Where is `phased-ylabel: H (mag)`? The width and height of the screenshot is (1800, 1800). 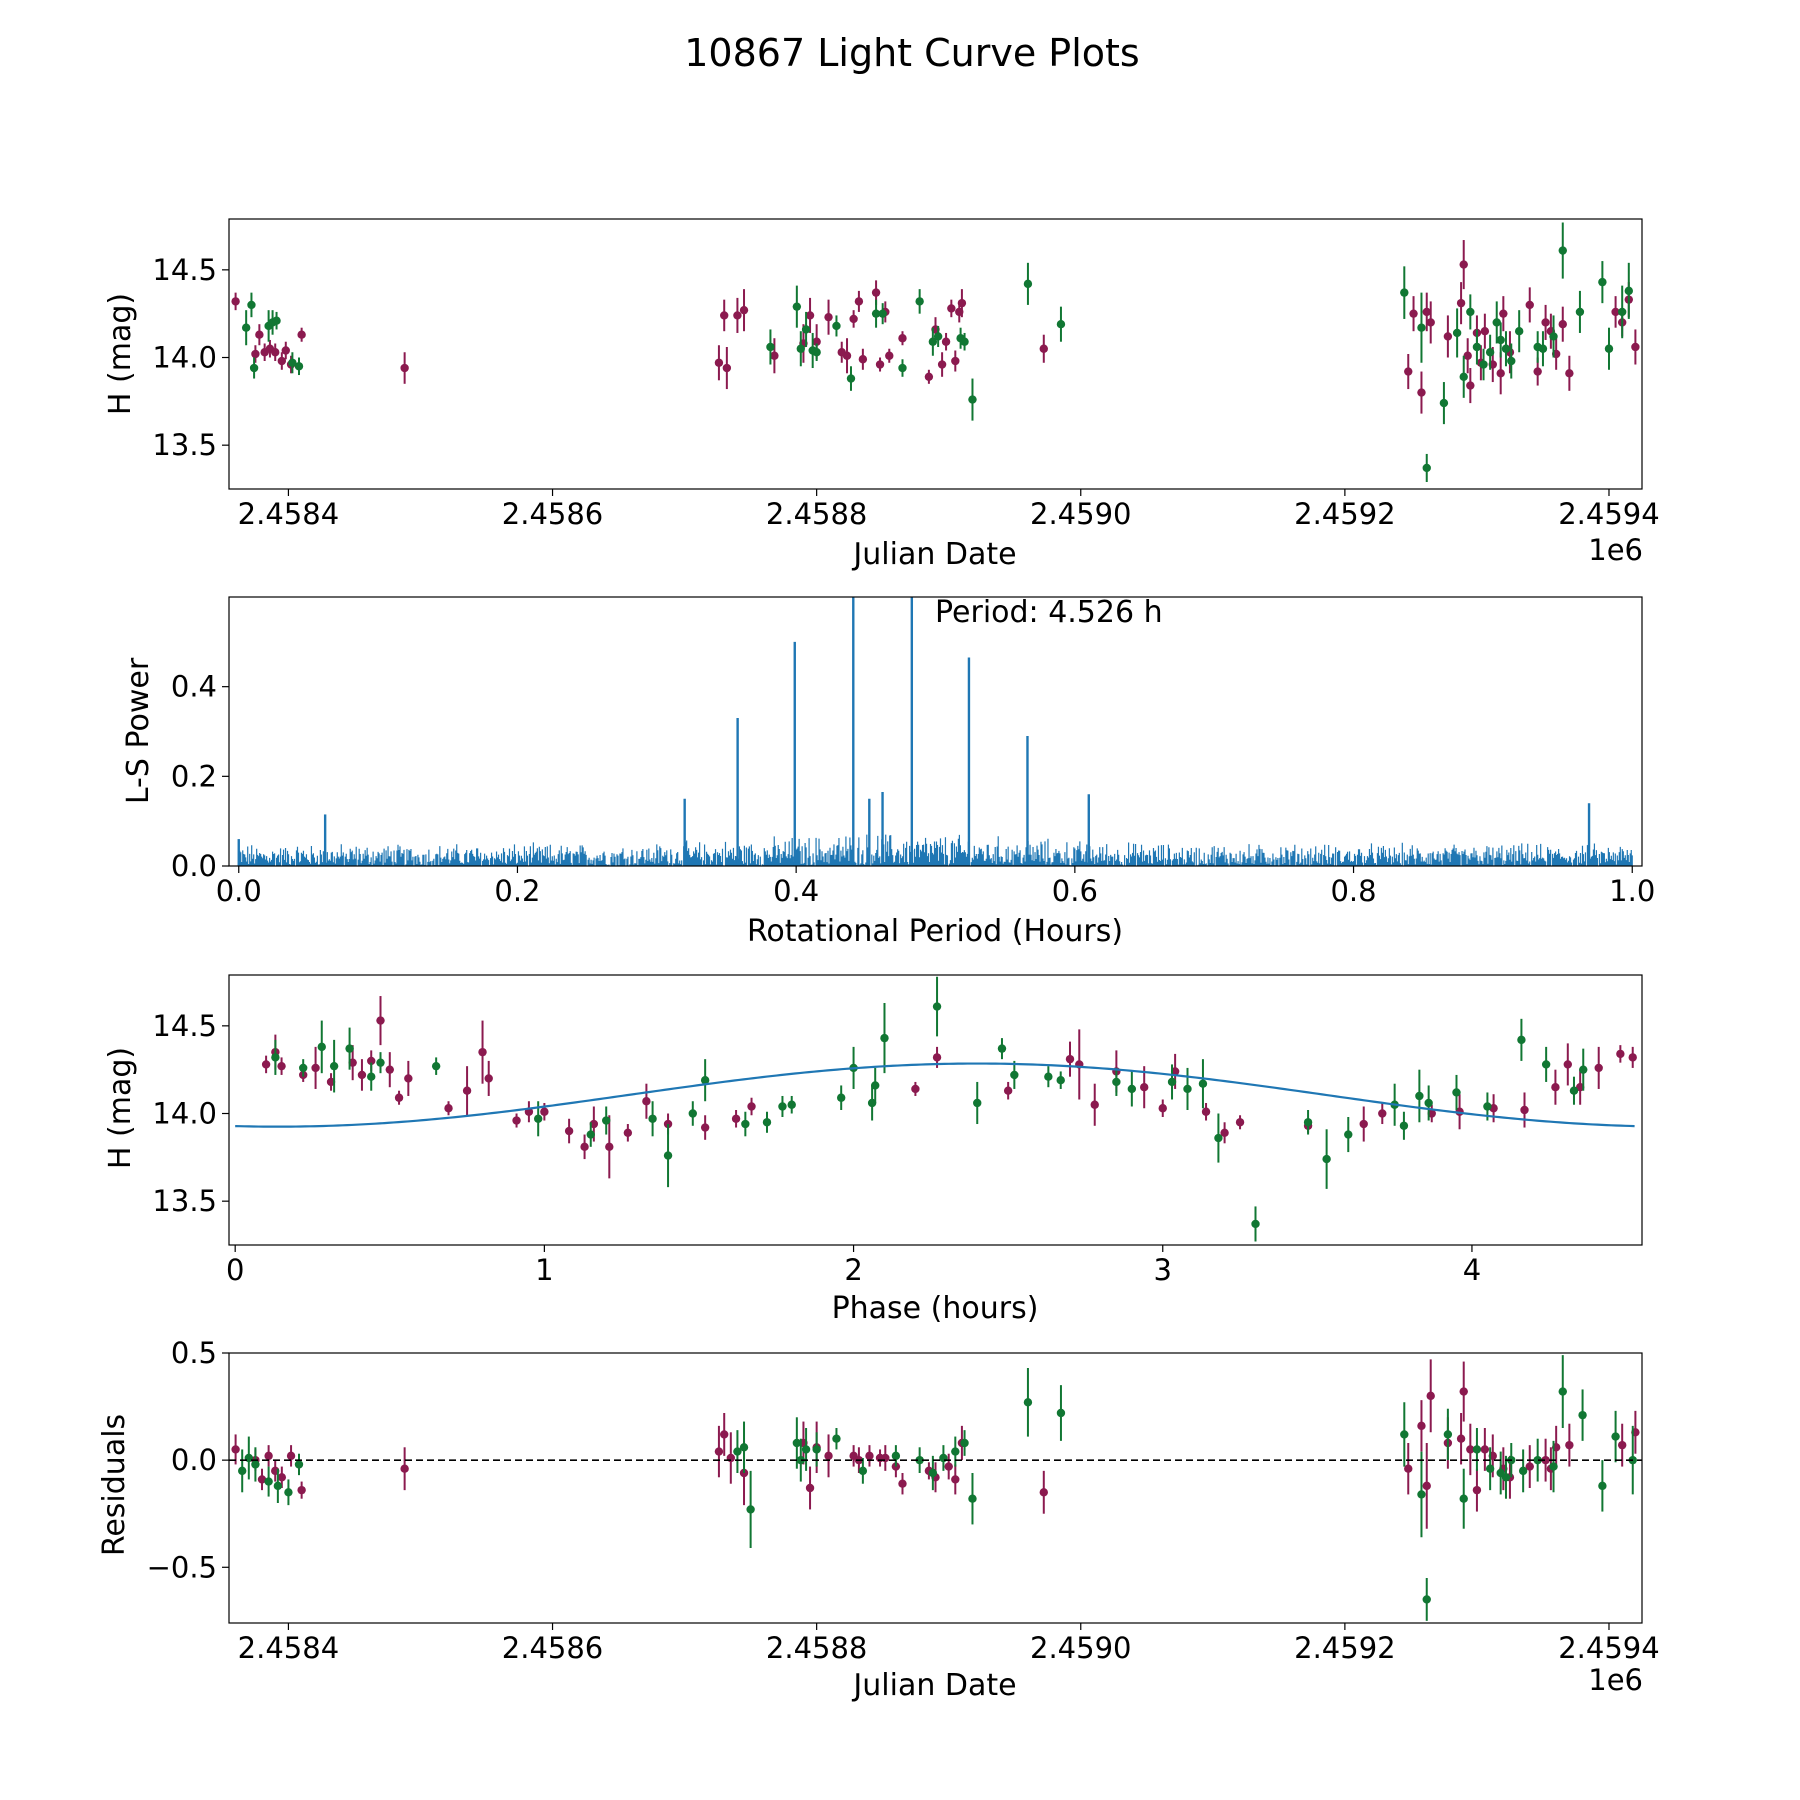
phased-ylabel: H (mag) is located at coordinates (120, 1108).